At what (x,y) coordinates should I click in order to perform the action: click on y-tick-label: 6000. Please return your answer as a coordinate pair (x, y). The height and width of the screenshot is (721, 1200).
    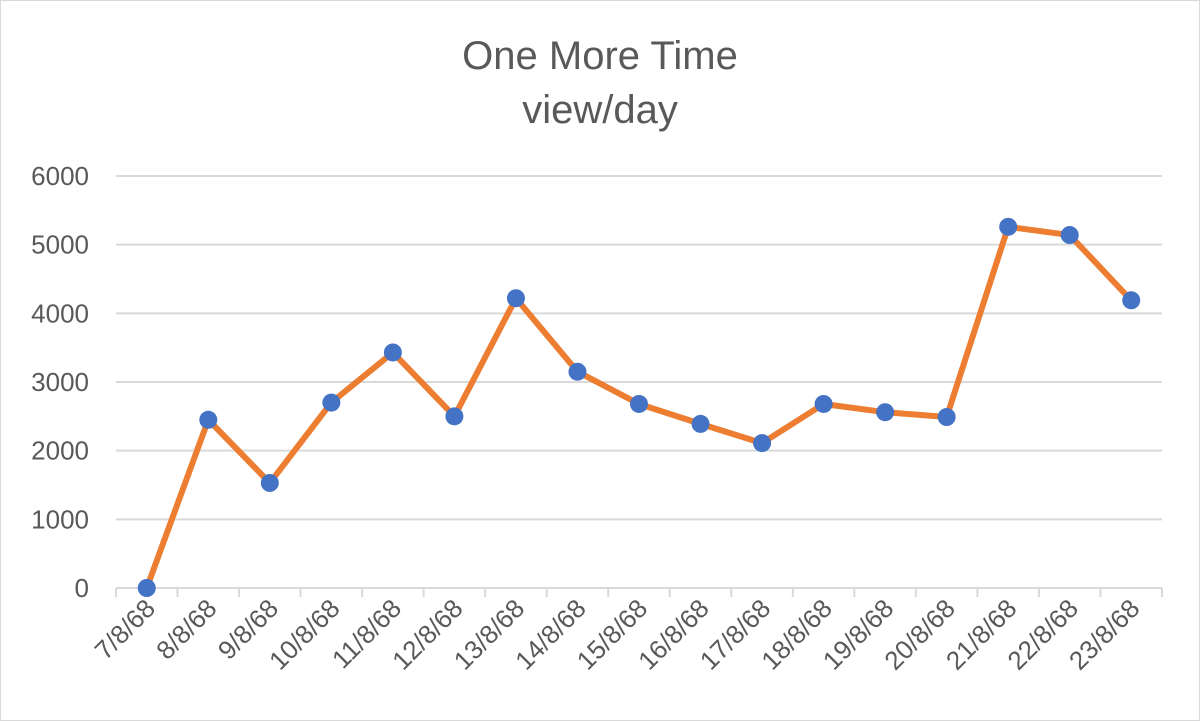
    Looking at the image, I should click on (60, 176).